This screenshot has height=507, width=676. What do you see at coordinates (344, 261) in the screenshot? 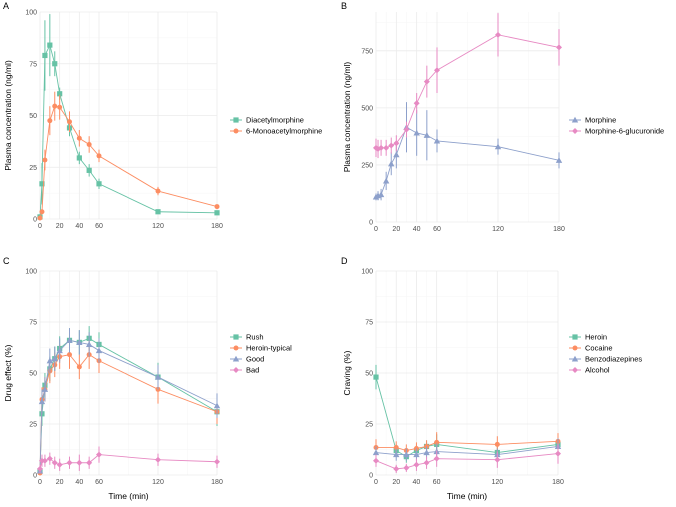
I see `panel-label-d: D` at bounding box center [344, 261].